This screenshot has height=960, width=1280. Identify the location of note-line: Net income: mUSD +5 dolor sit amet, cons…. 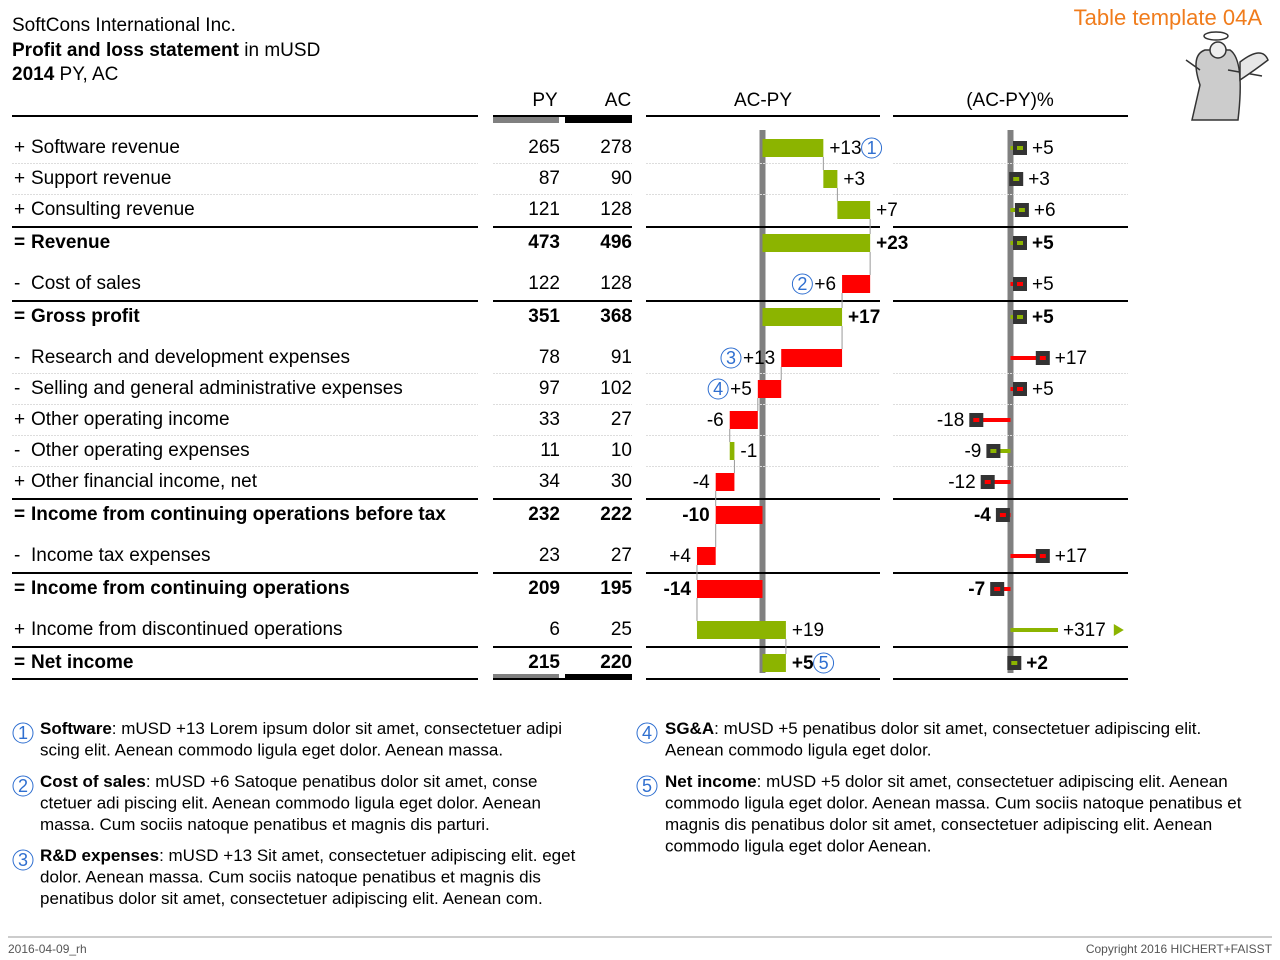
(946, 781).